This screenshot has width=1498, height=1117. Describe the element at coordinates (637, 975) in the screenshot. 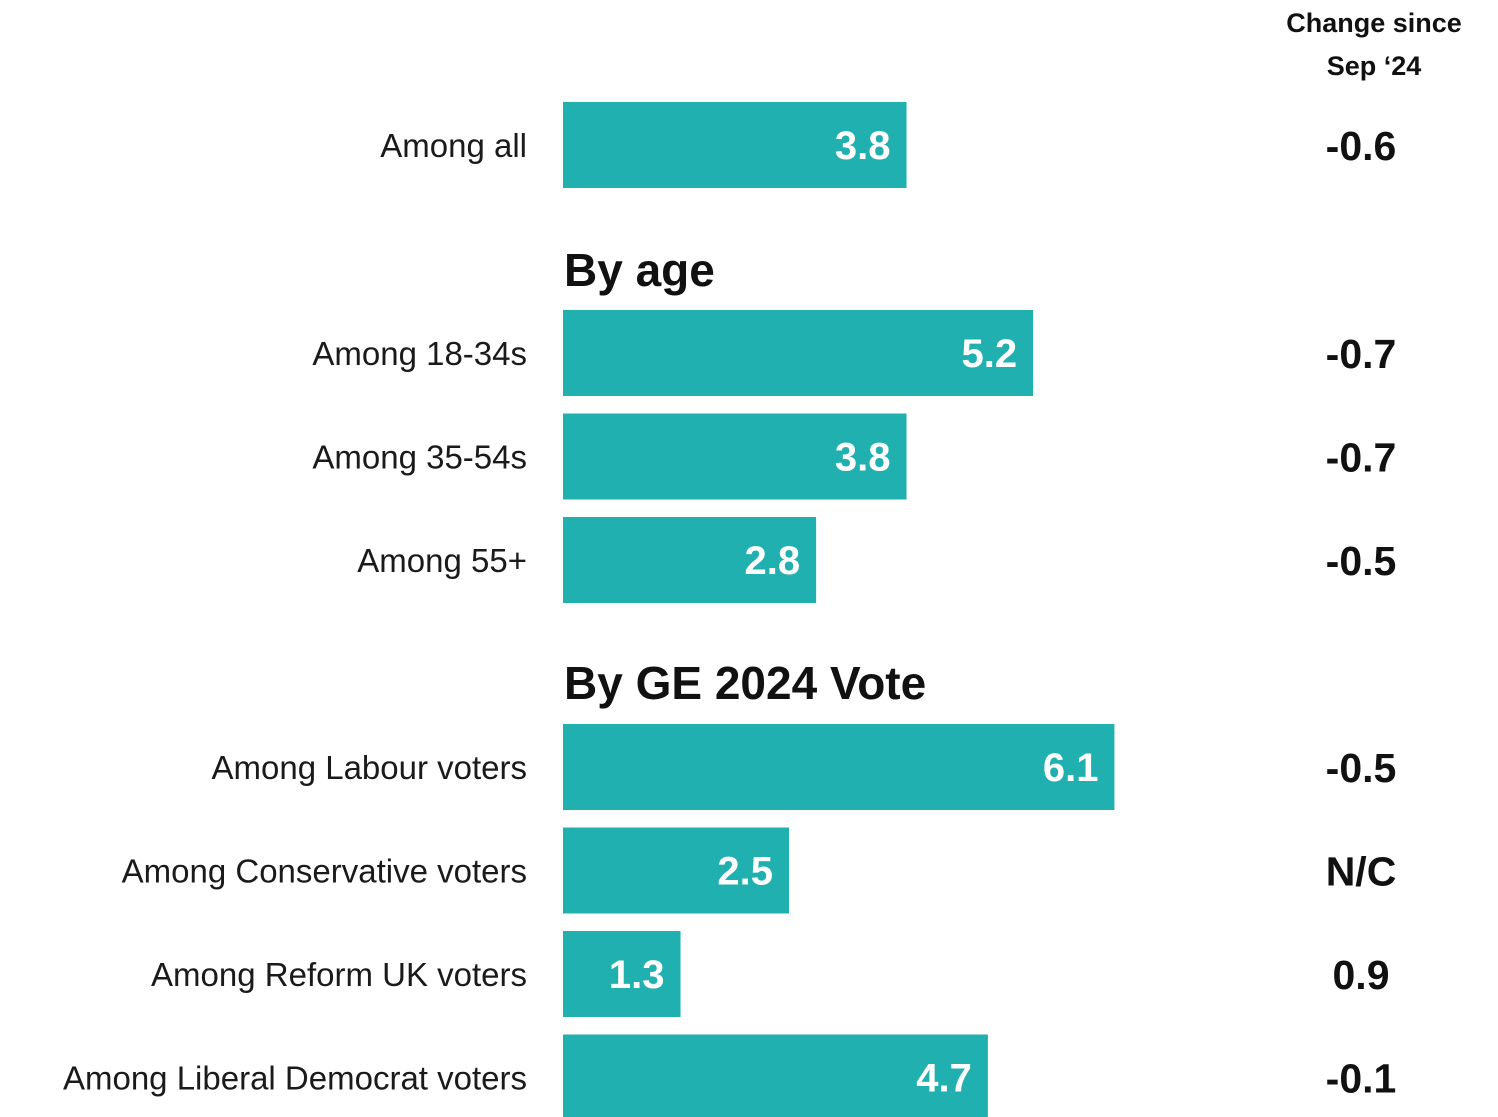

I see `bar-value-label: 1.3` at that location.